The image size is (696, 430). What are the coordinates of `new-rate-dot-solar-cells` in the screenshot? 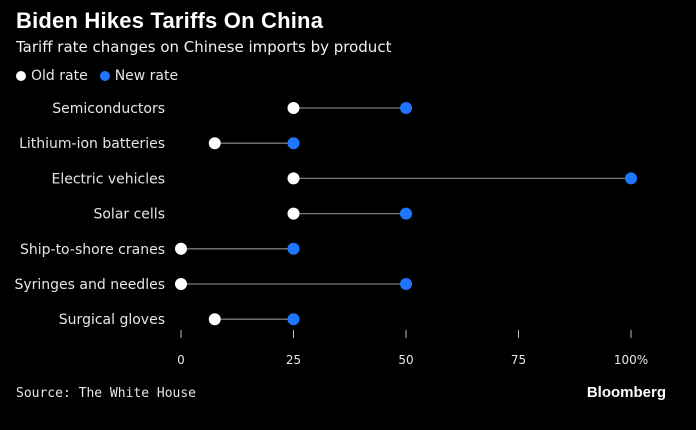 It's located at (406, 213).